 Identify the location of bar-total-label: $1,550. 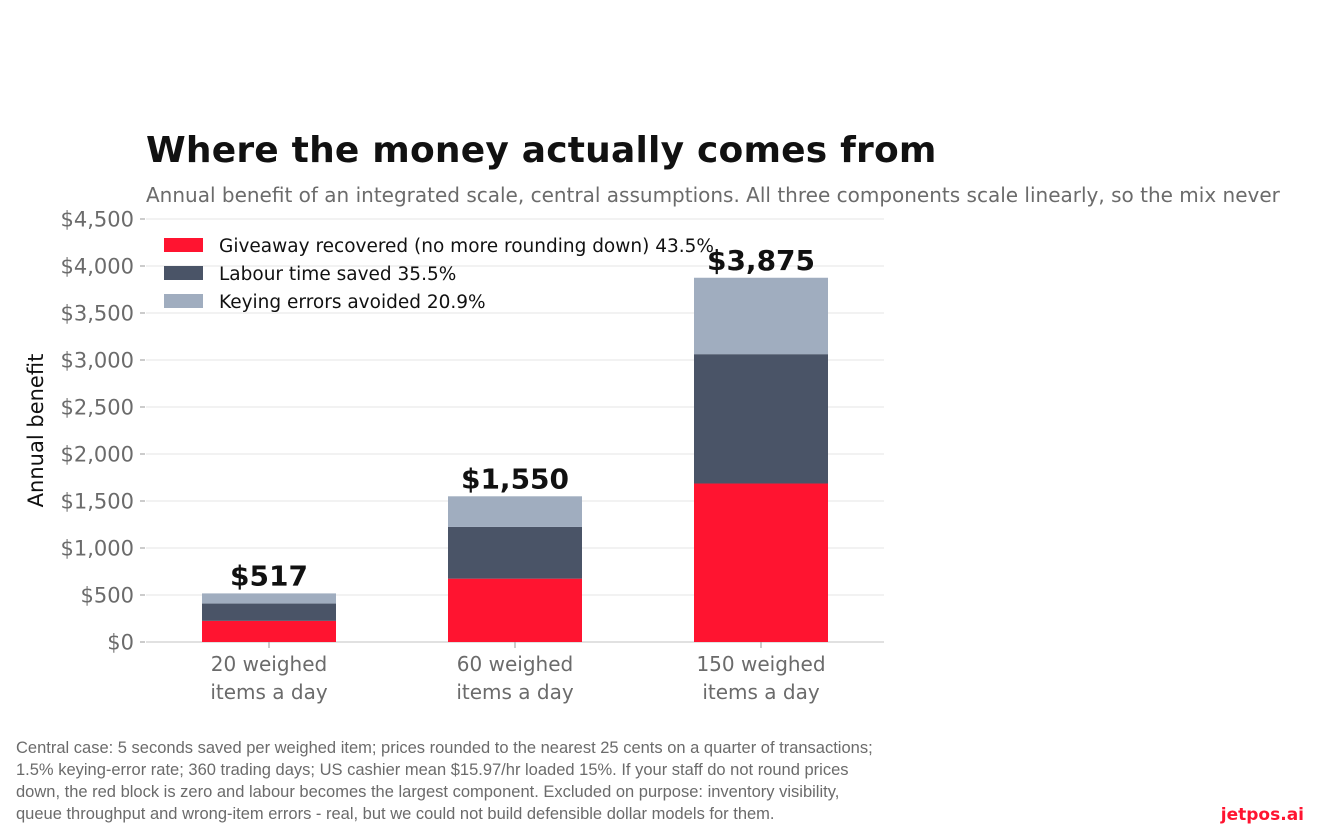
(515, 478).